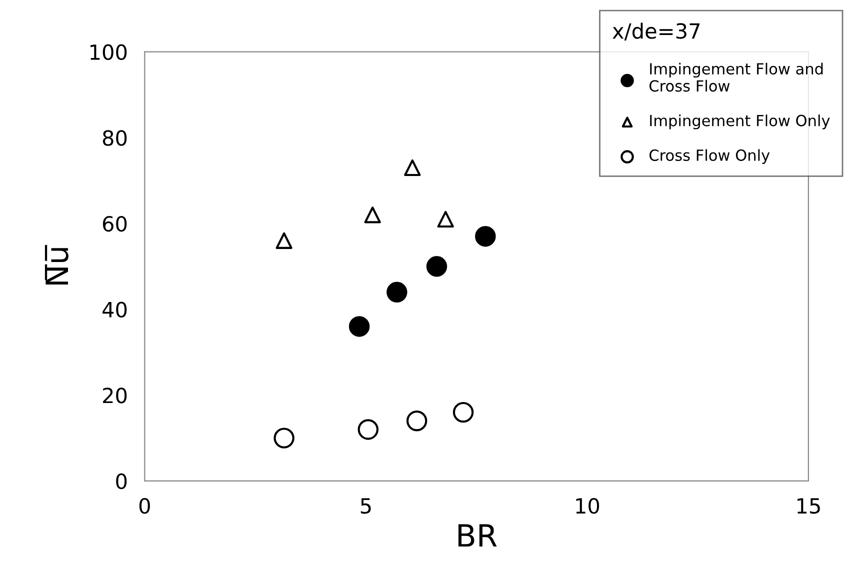 Image resolution: width=851 pixels, height=576 pixels. I want to click on x-axis-title: BR, so click(477, 535).